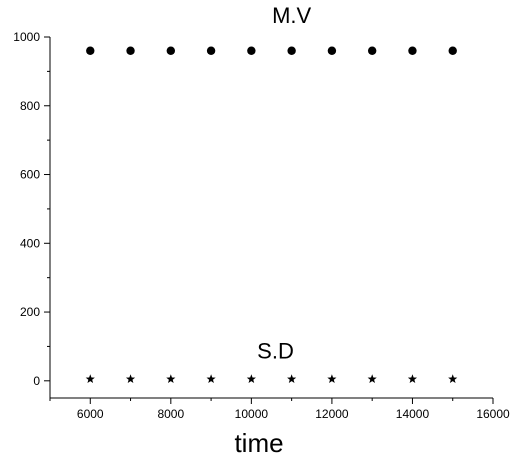  I want to click on x-tick-label: 8000, so click(170, 414).